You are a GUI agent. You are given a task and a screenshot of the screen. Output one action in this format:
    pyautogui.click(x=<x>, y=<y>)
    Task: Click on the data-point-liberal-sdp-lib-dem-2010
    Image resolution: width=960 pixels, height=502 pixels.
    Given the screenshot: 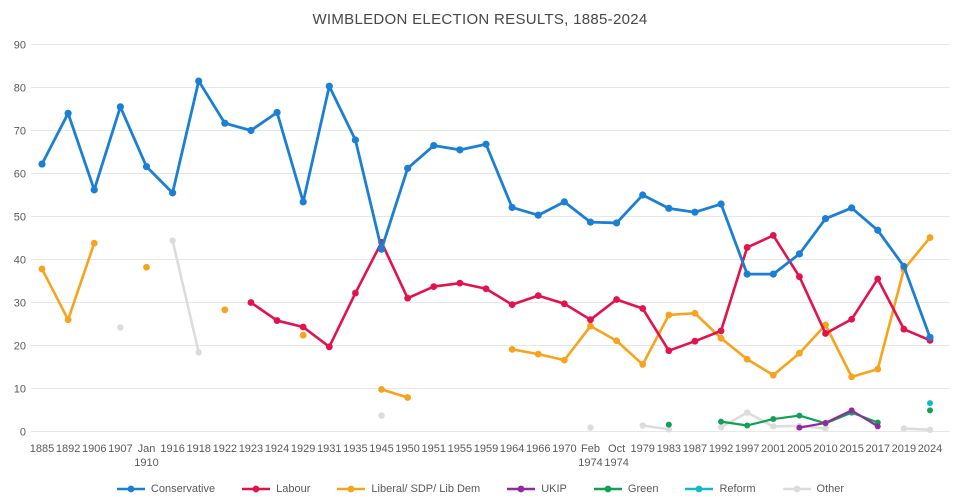 What is the action you would take?
    pyautogui.click(x=825, y=325)
    